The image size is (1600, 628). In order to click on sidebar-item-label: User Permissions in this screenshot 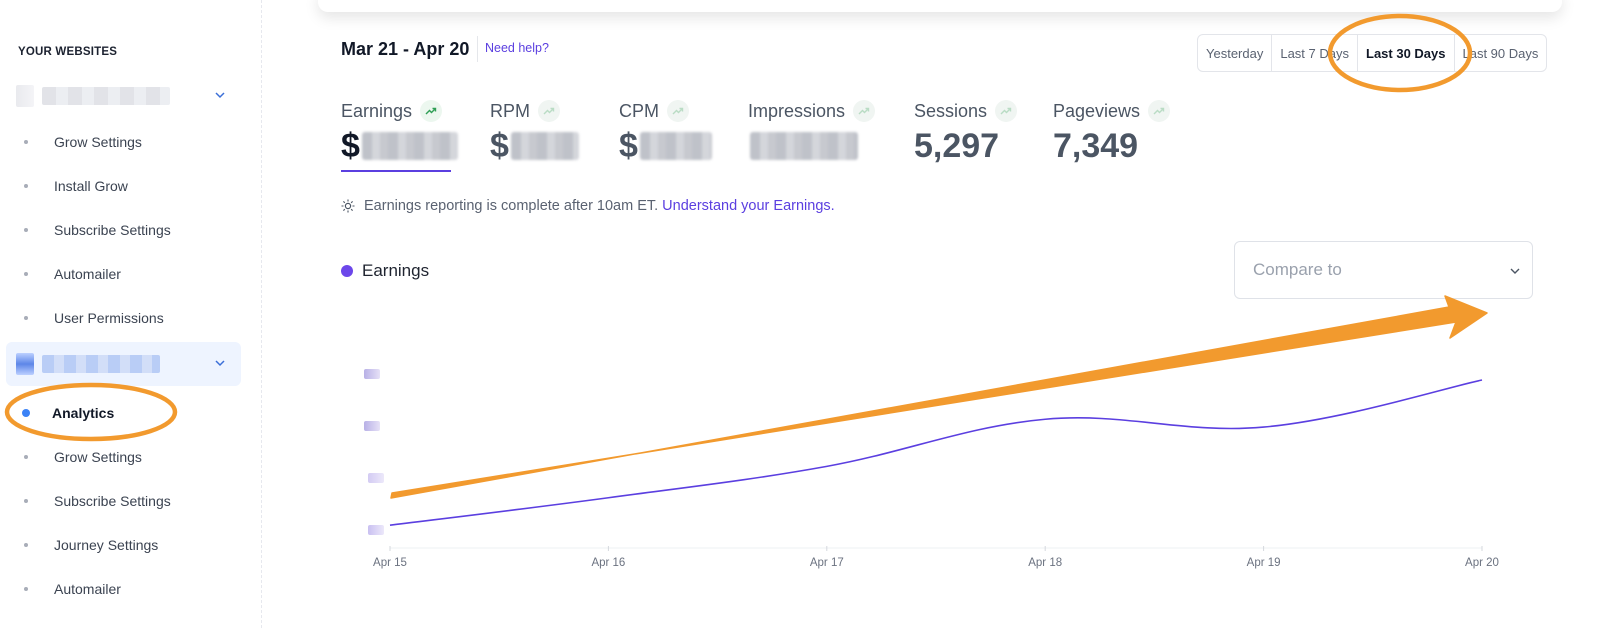, I will do `click(109, 318)`.